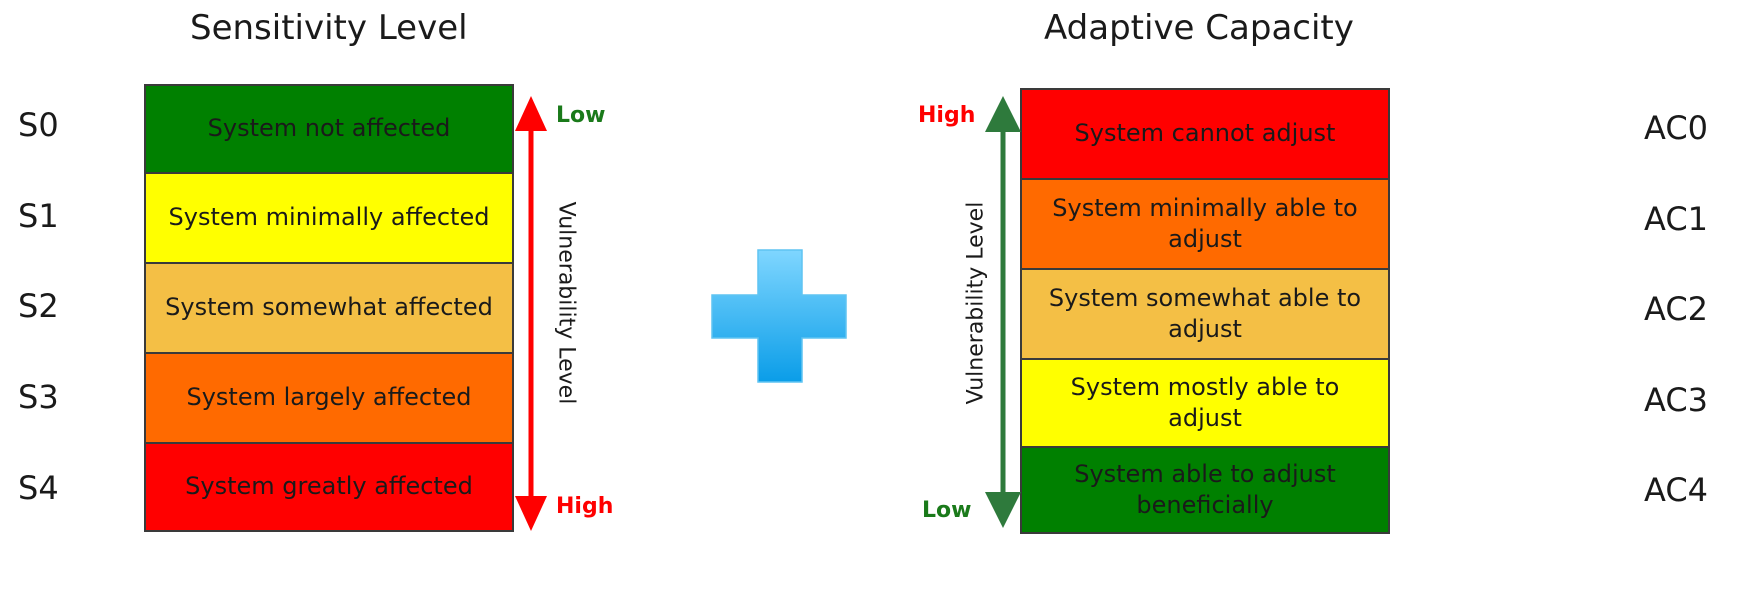 Image resolution: width=1740 pixels, height=590 pixels. Describe the element at coordinates (581, 115) in the screenshot. I see `sensitivity-top-label: Low` at that location.